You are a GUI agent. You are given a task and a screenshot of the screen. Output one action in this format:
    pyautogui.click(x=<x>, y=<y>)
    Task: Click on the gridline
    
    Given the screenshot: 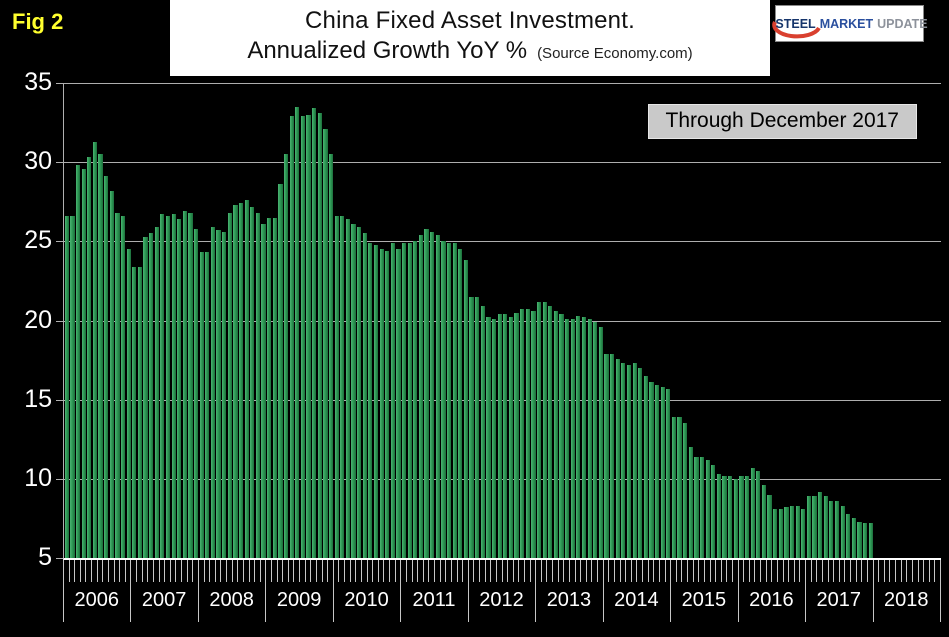 What is the action you would take?
    pyautogui.click(x=502, y=83)
    